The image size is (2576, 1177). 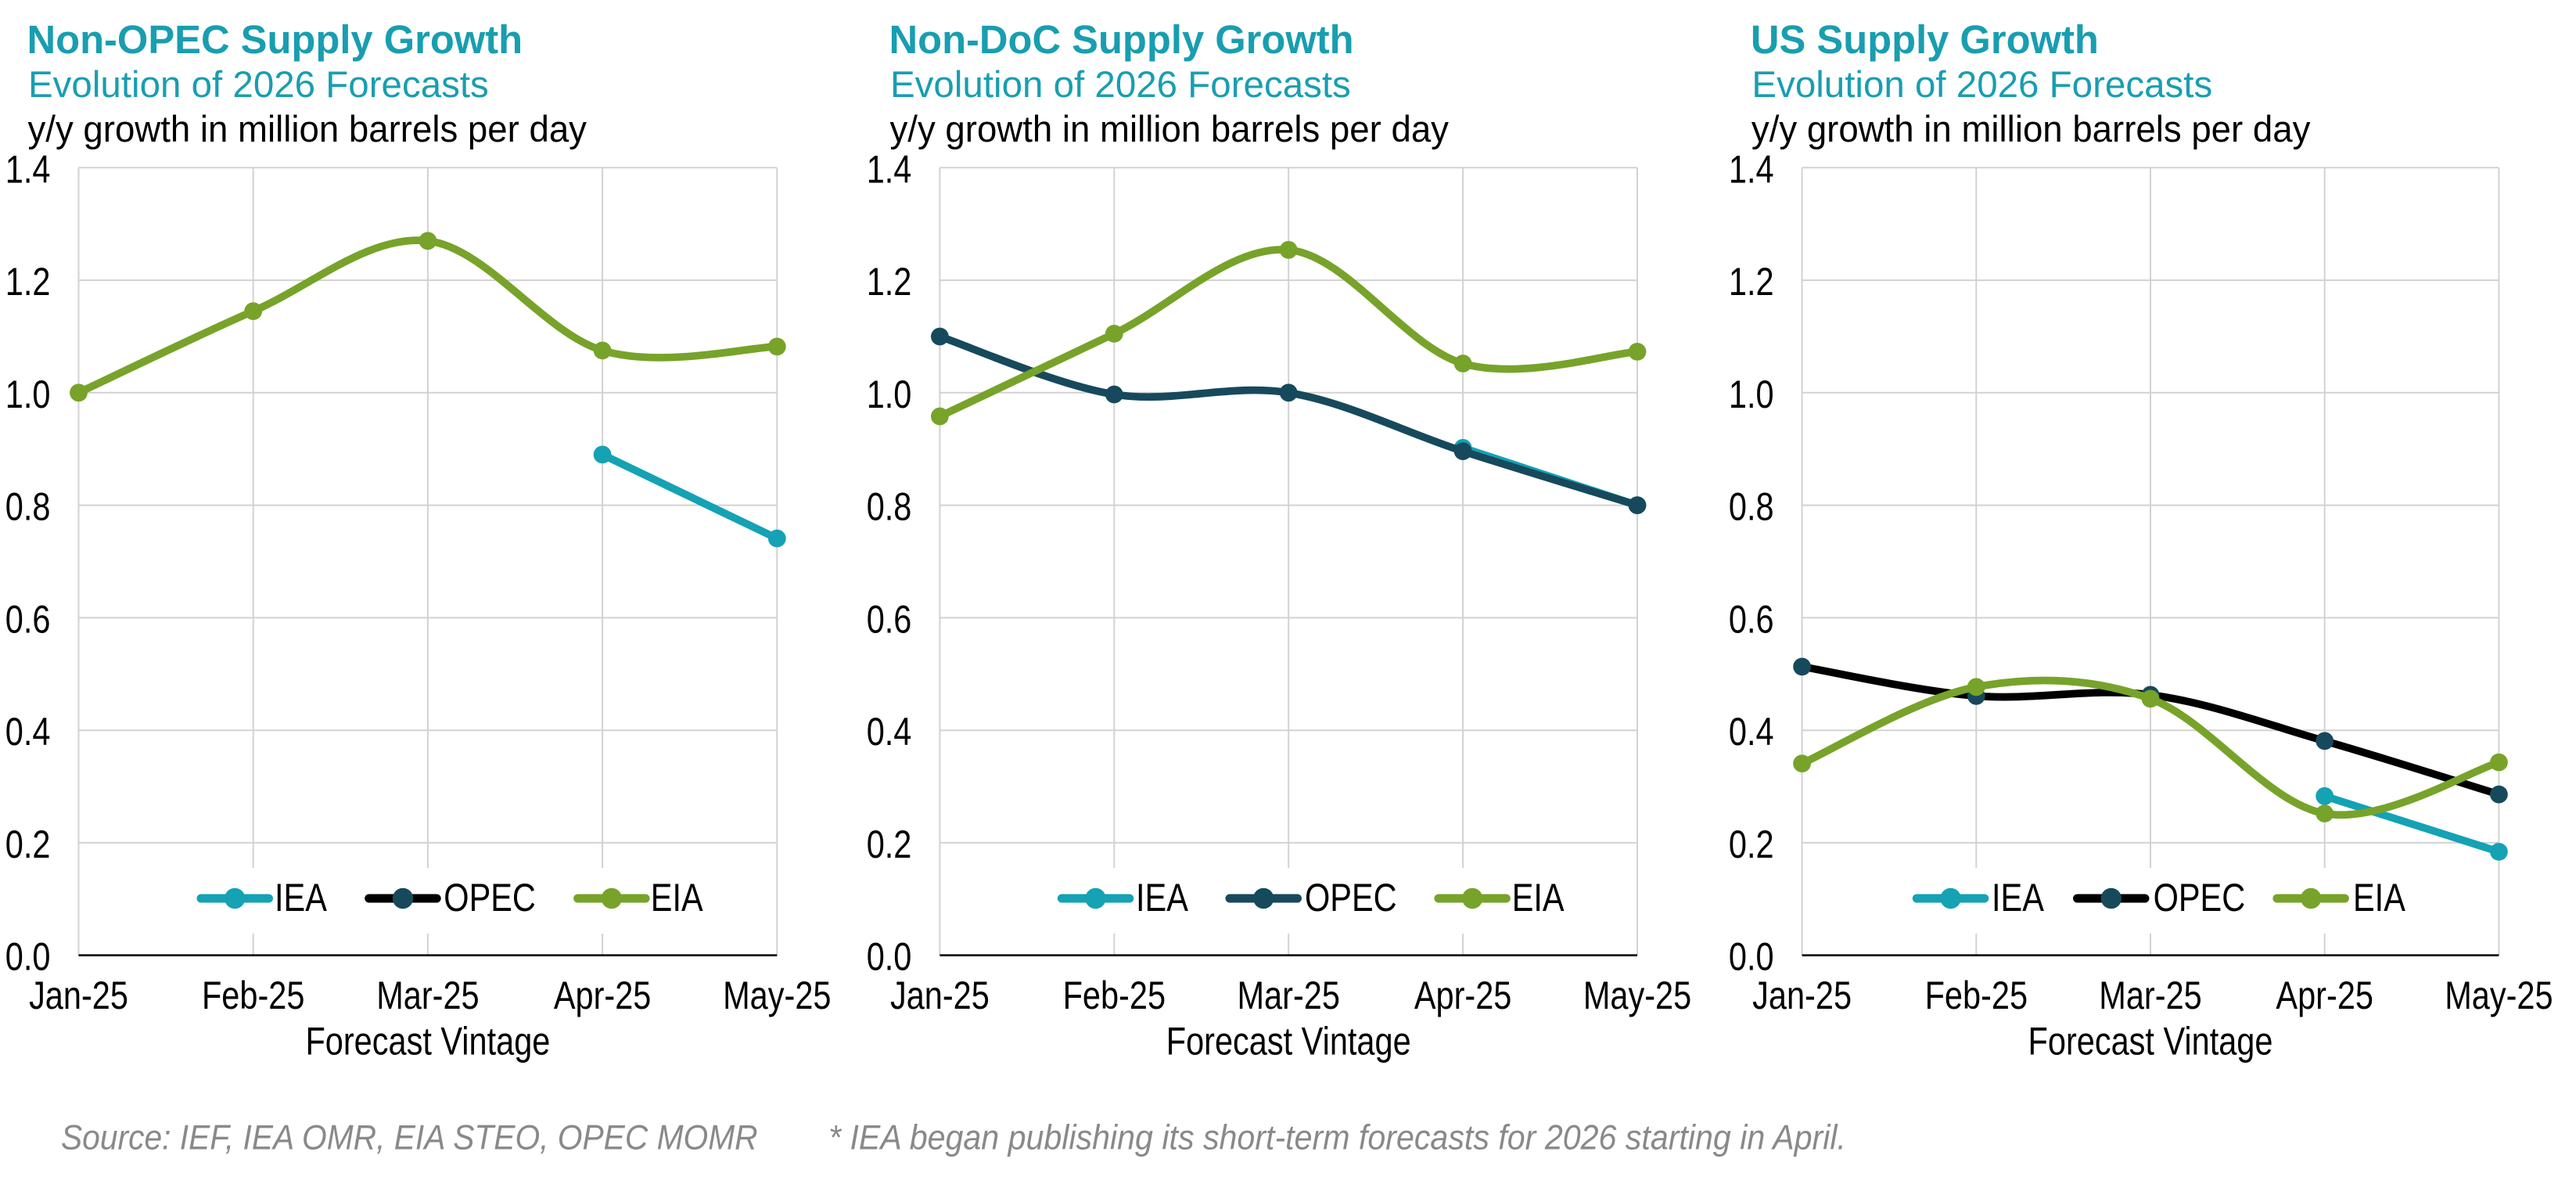 What do you see at coordinates (275, 39) in the screenshot?
I see `svg-text: Non-OPEC Supply Growth` at bounding box center [275, 39].